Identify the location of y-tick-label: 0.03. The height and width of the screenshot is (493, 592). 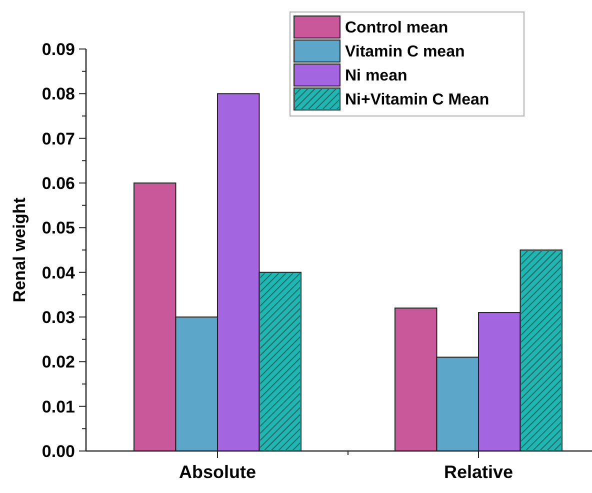
(58, 317).